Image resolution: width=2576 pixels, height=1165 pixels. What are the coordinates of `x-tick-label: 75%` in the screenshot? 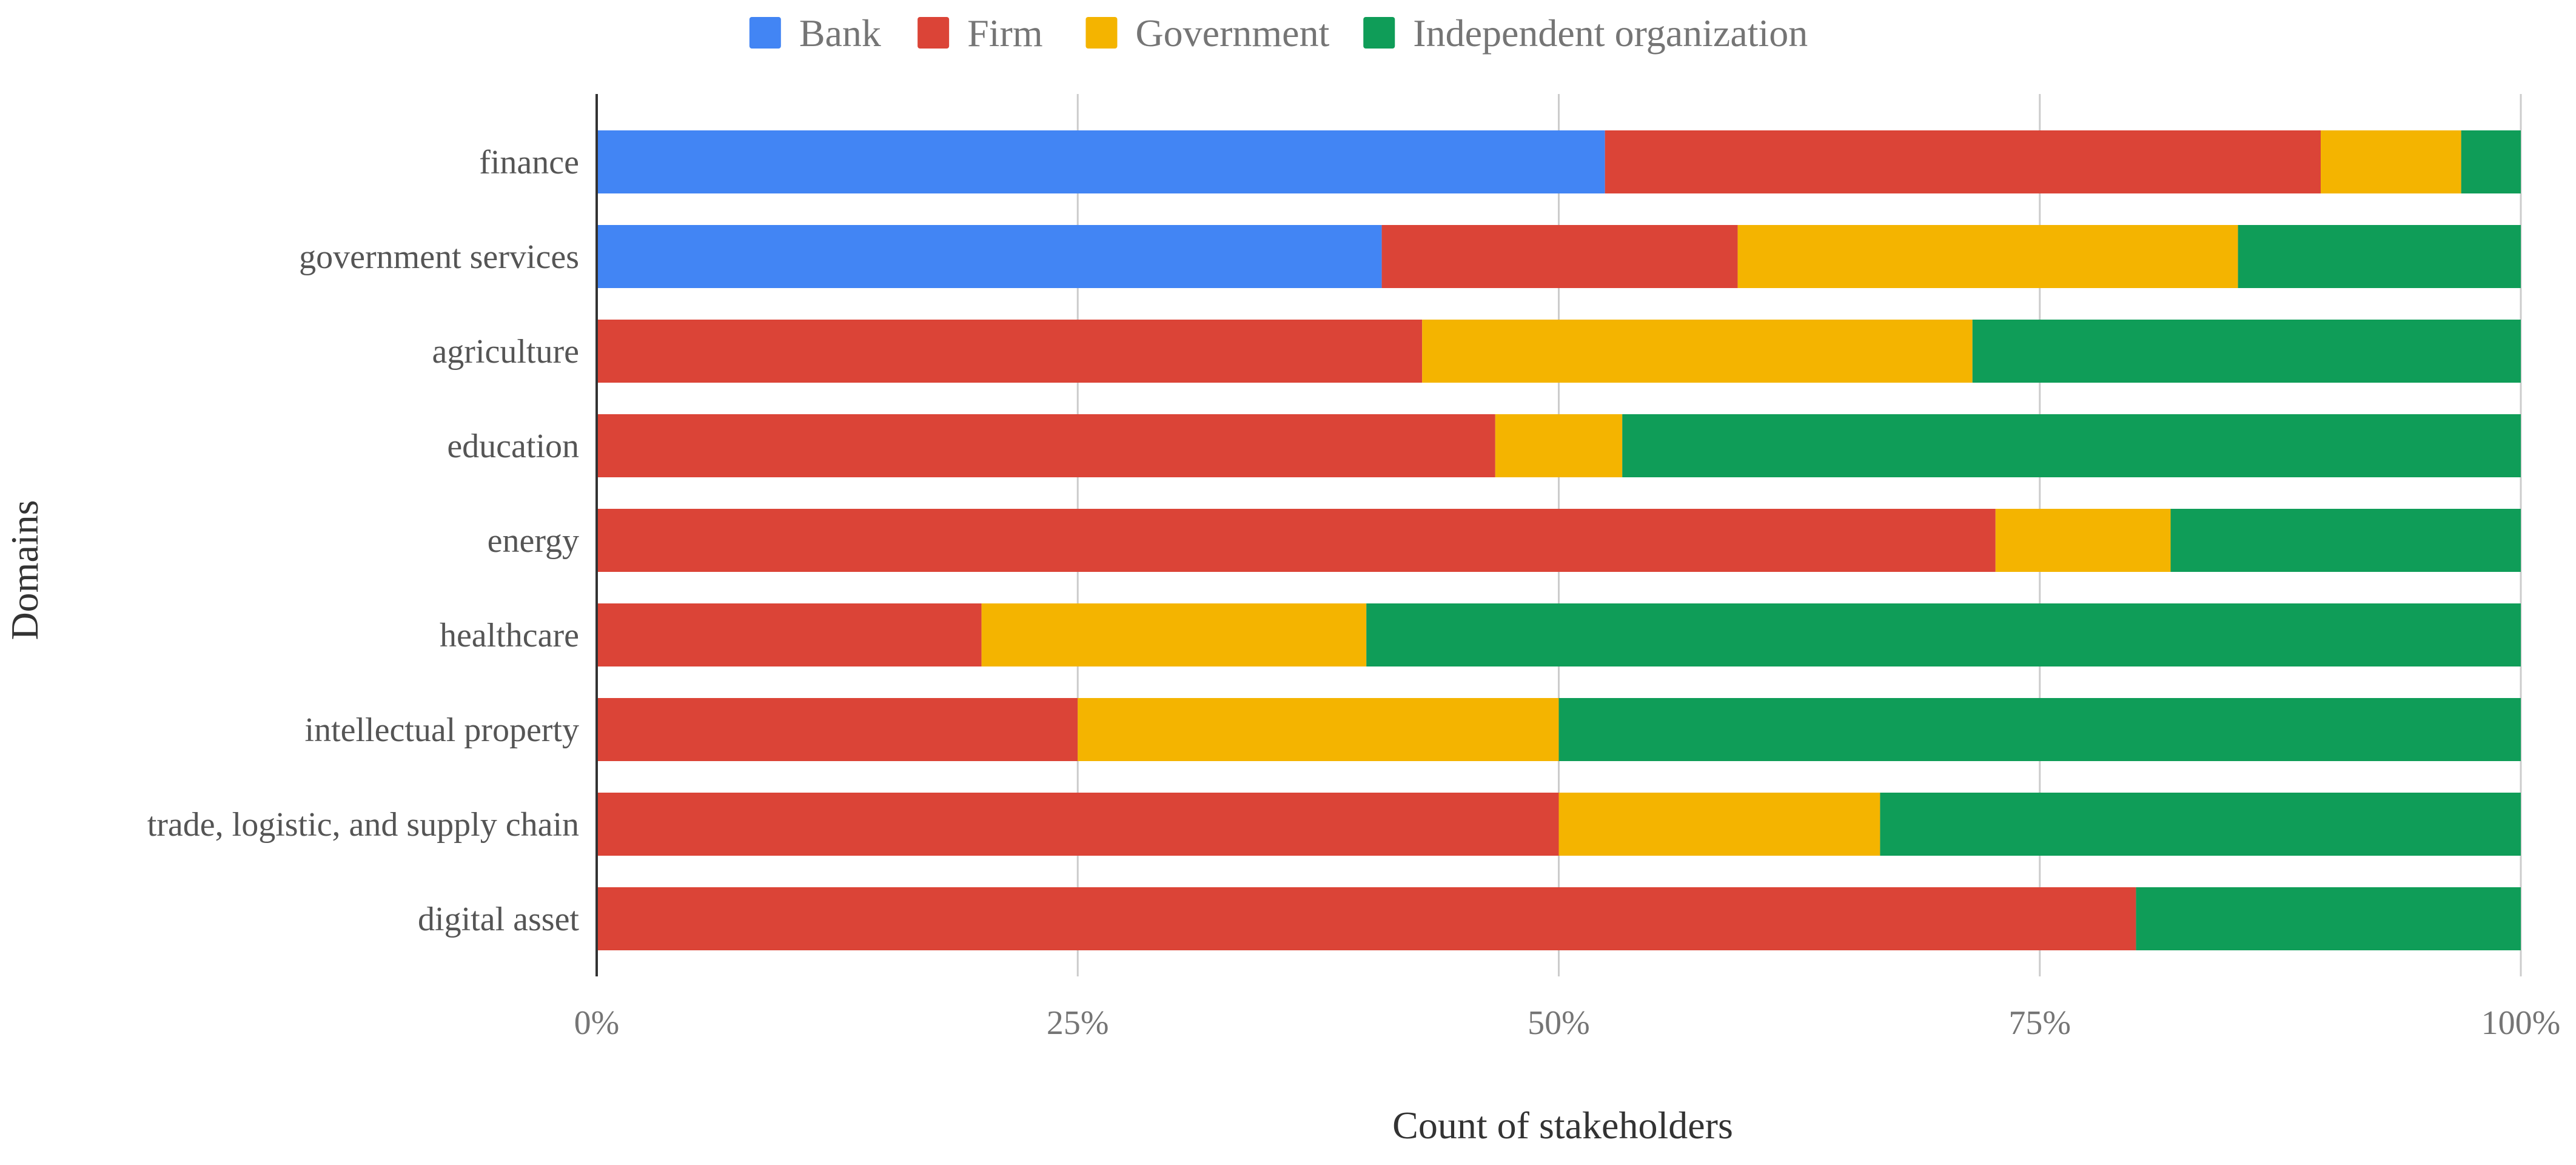 It's located at (2040, 1023).